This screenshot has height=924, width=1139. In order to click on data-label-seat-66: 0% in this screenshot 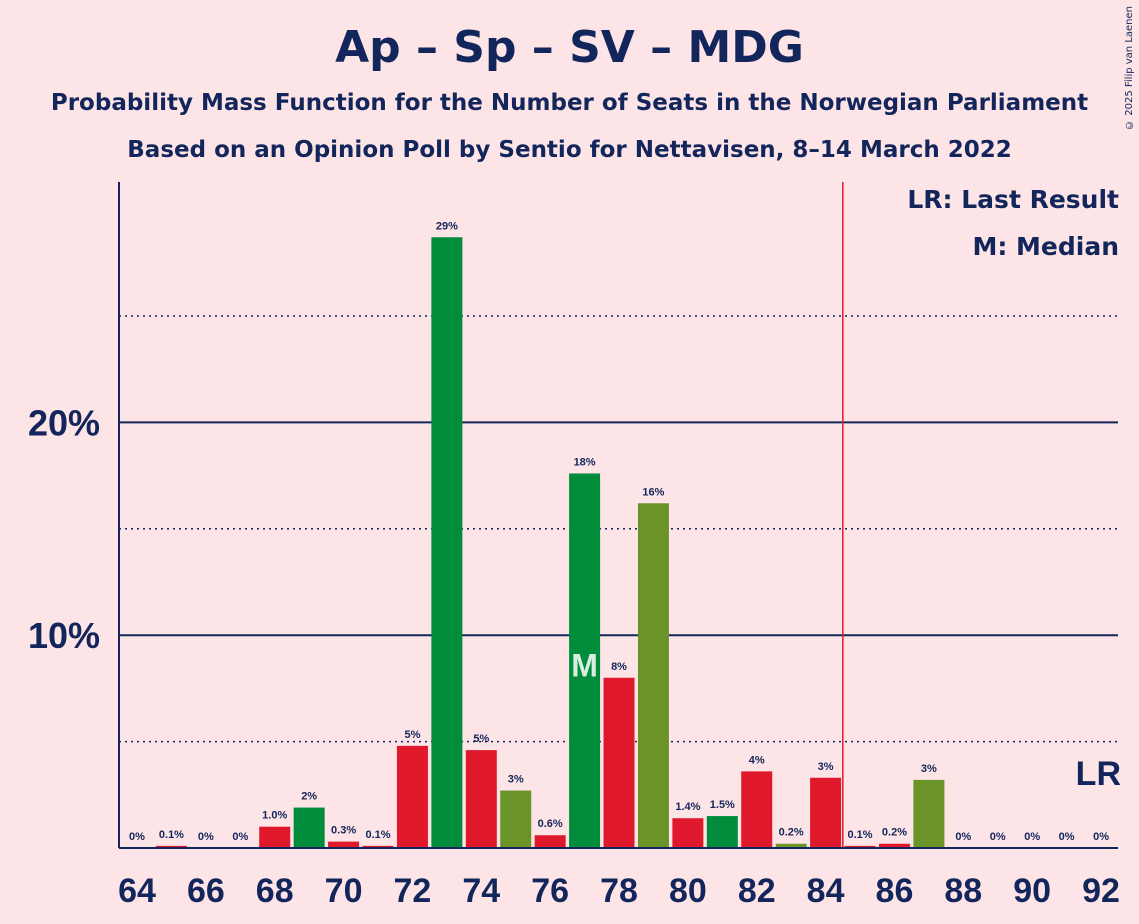, I will do `click(206, 837)`.